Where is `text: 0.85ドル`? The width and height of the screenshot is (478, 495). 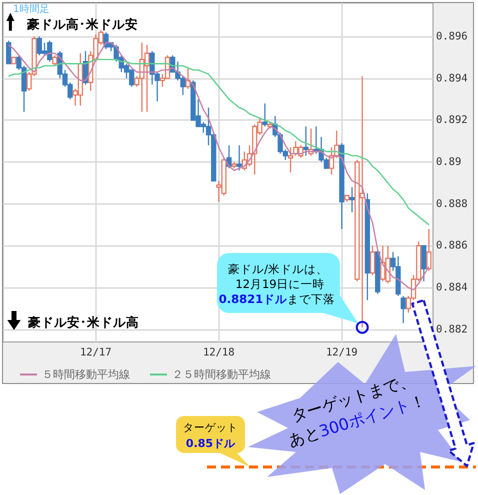 text: 0.85ドル is located at coordinates (211, 443).